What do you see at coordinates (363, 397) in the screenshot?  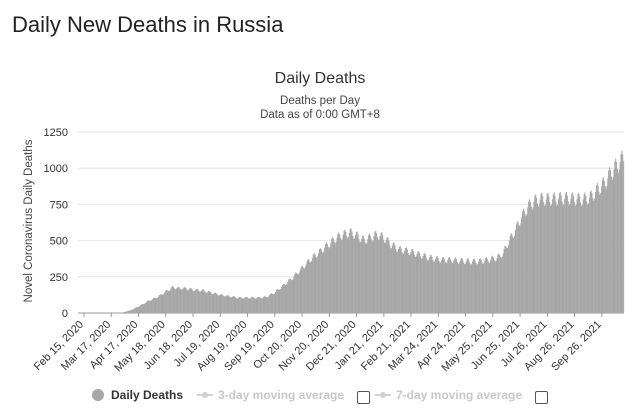 I see `checkbox-3-day-average` at bounding box center [363, 397].